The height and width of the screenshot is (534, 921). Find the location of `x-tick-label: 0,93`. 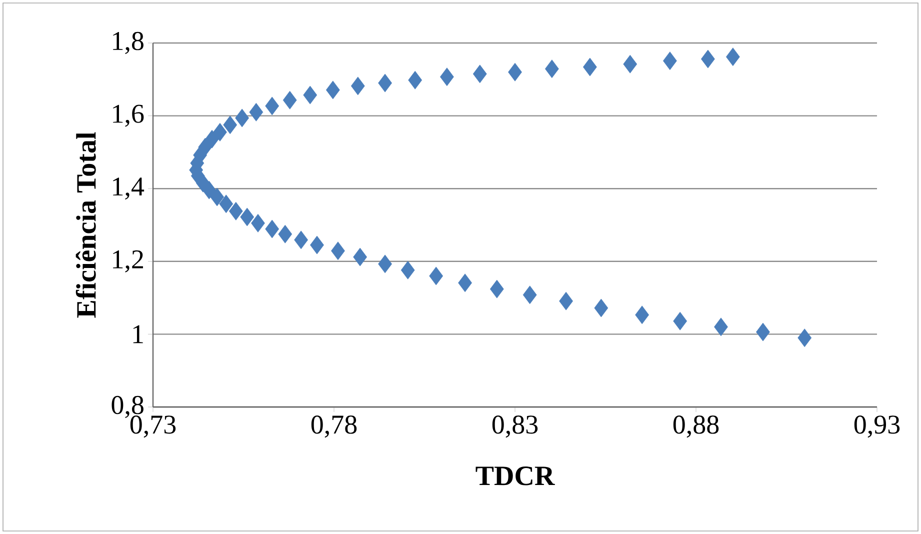

x-tick-label: 0,93 is located at coordinates (877, 427).